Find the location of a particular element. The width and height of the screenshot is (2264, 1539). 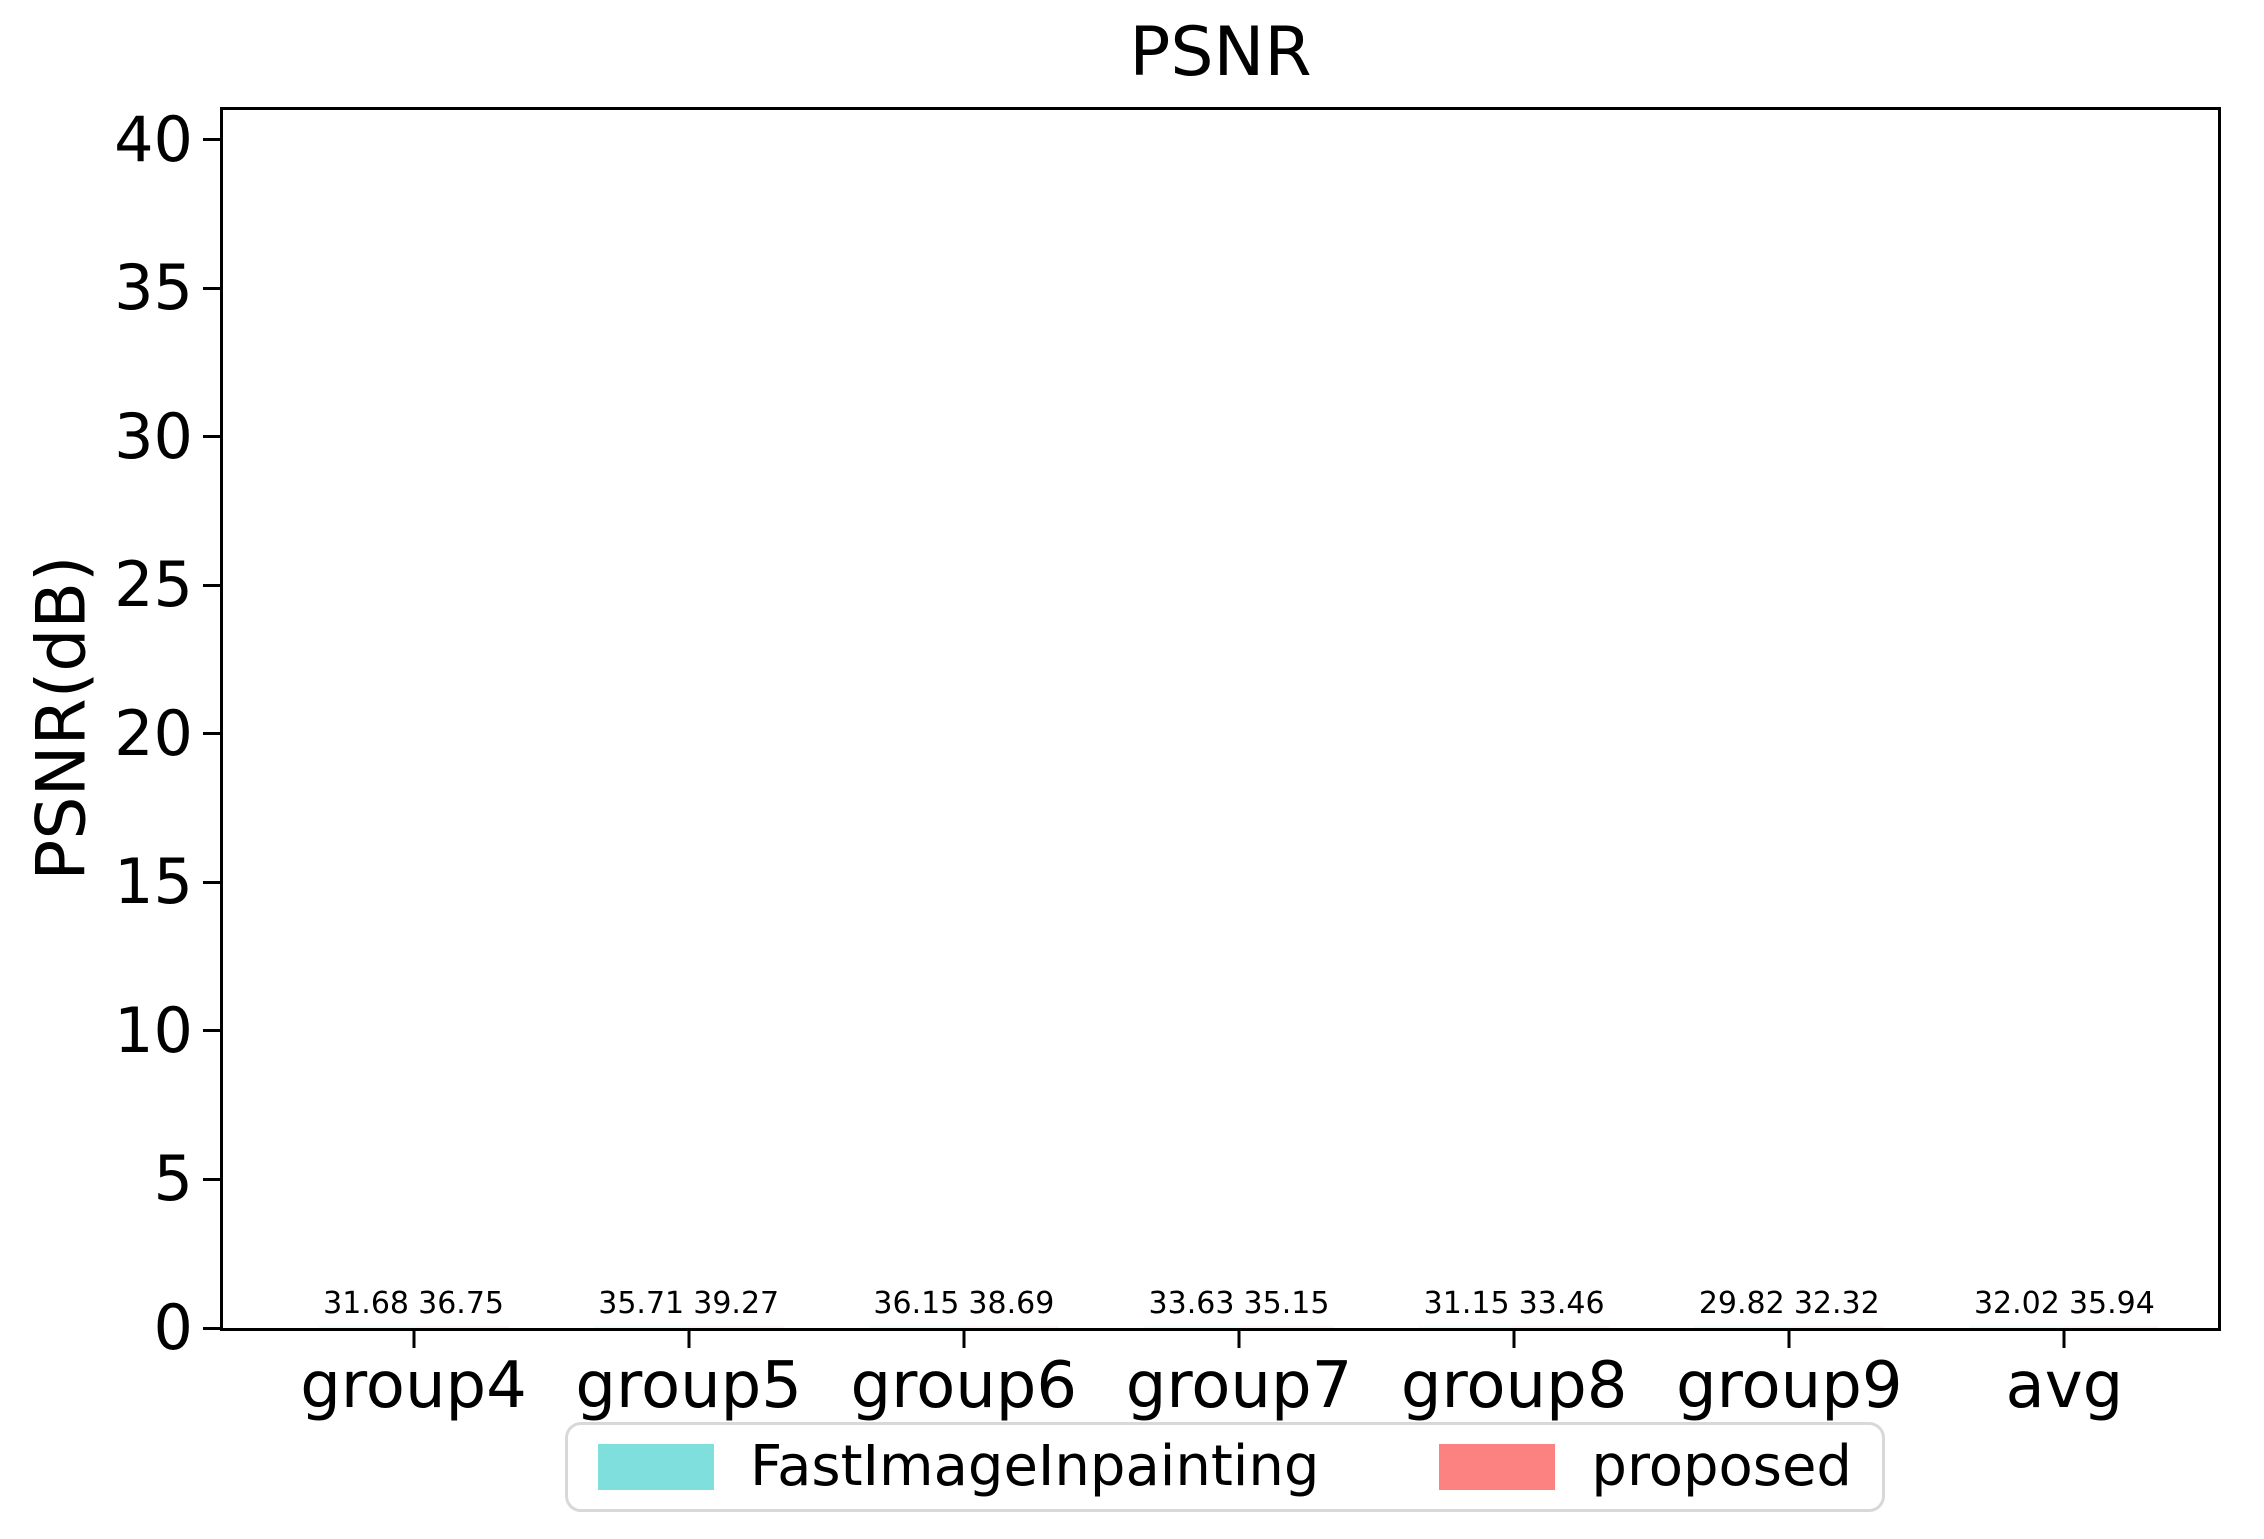

x-tick-label-group7: group7 is located at coordinates (1239, 1386).